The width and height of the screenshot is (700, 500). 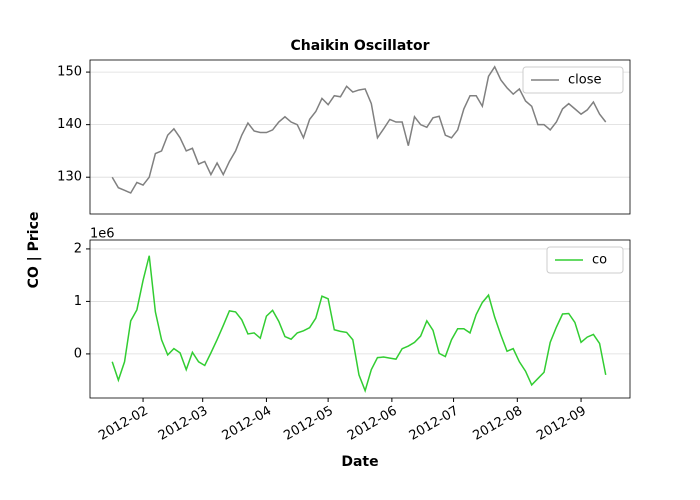 I want to click on legend-label: close, so click(x=584, y=80).